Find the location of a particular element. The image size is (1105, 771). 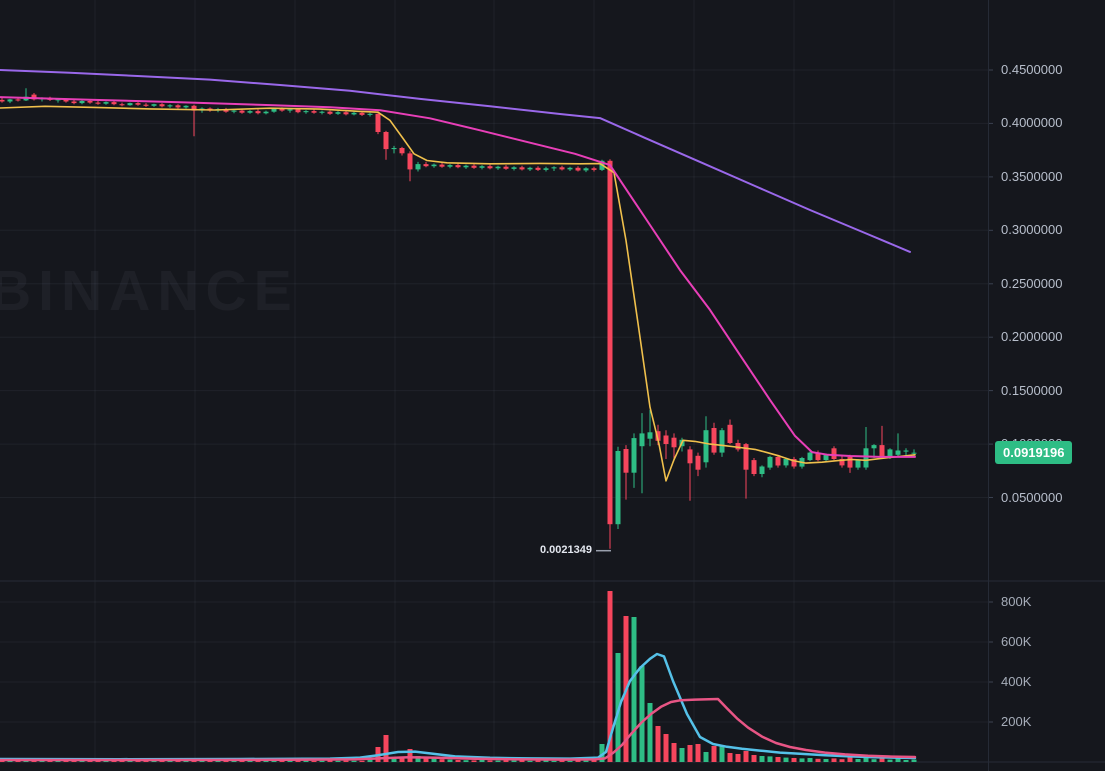

low-price-annotation: 0.0021349 is located at coordinates (566, 550).